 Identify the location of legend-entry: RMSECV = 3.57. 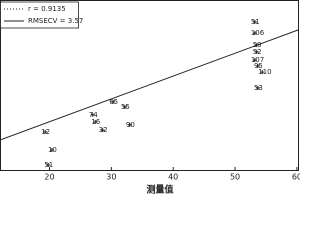
(55, 21).